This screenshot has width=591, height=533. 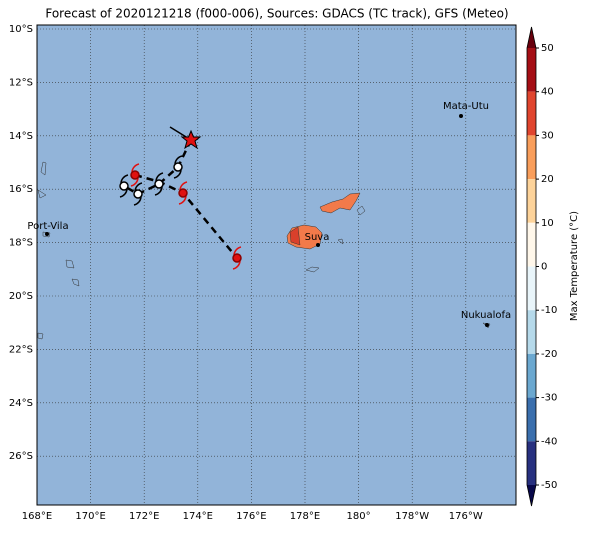 I want to click on lon-label: 174°E, so click(x=198, y=516).